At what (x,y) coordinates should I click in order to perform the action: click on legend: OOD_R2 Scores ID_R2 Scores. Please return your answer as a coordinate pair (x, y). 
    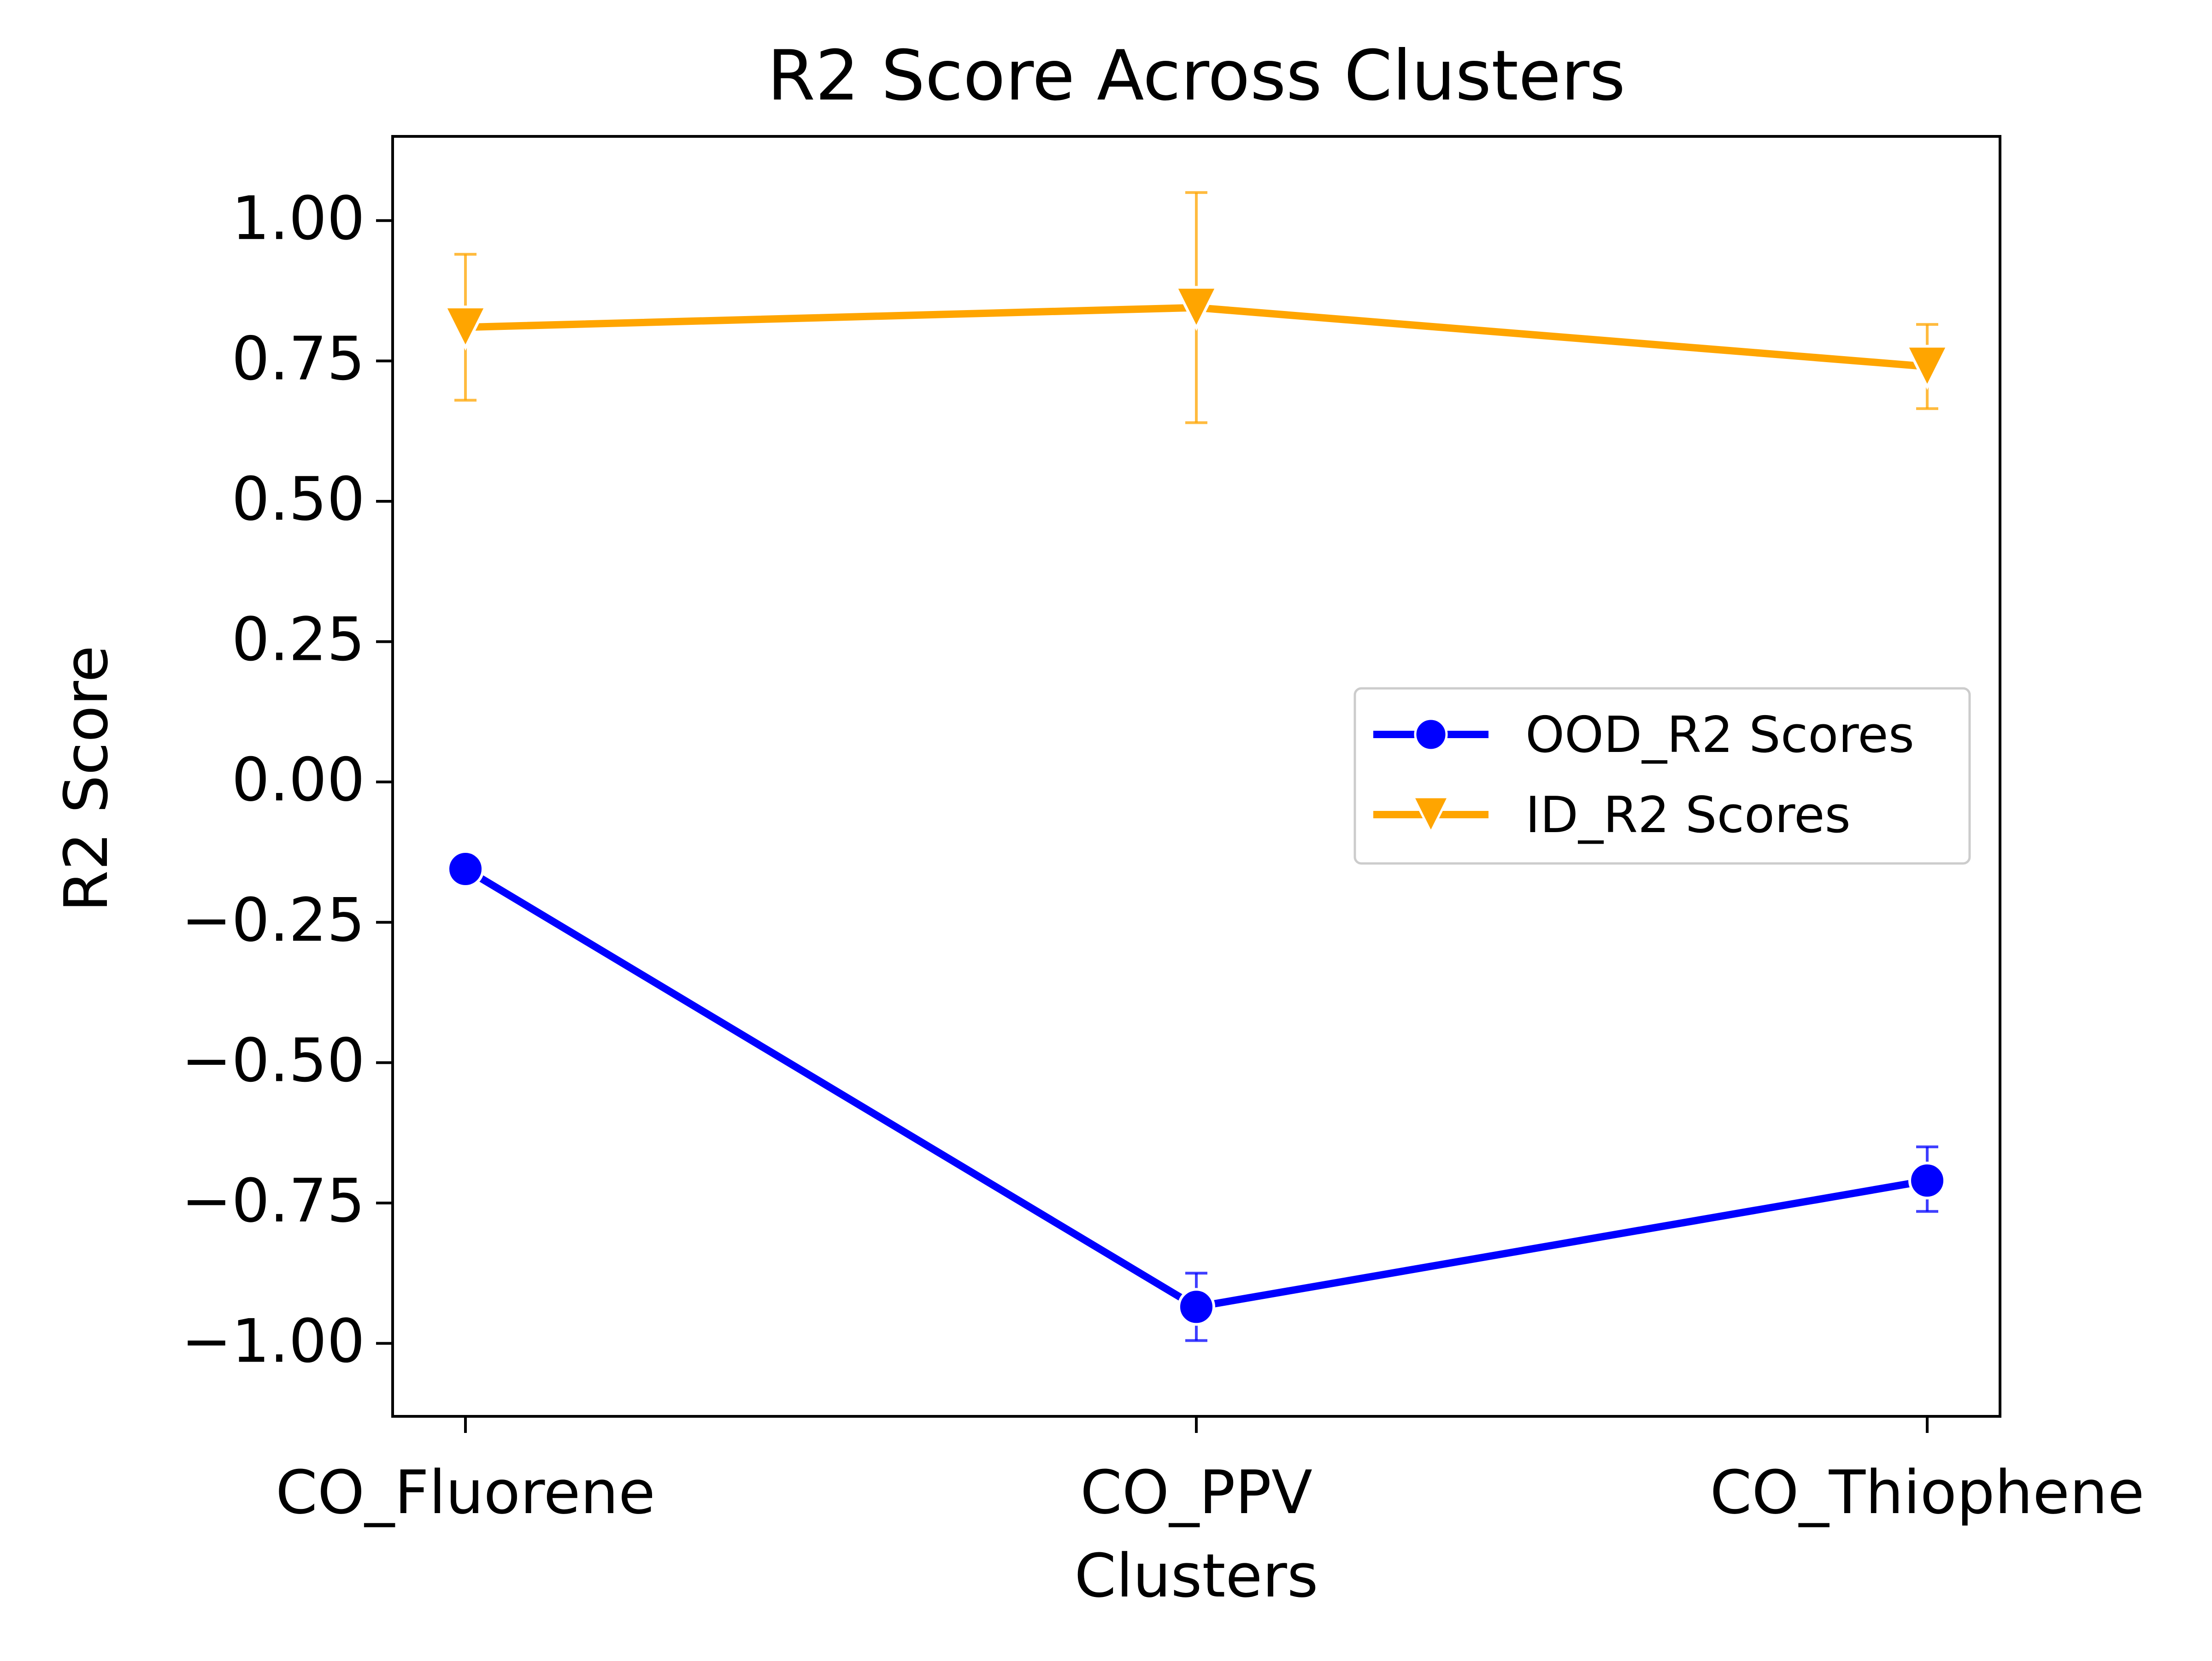
    Looking at the image, I should click on (1662, 776).